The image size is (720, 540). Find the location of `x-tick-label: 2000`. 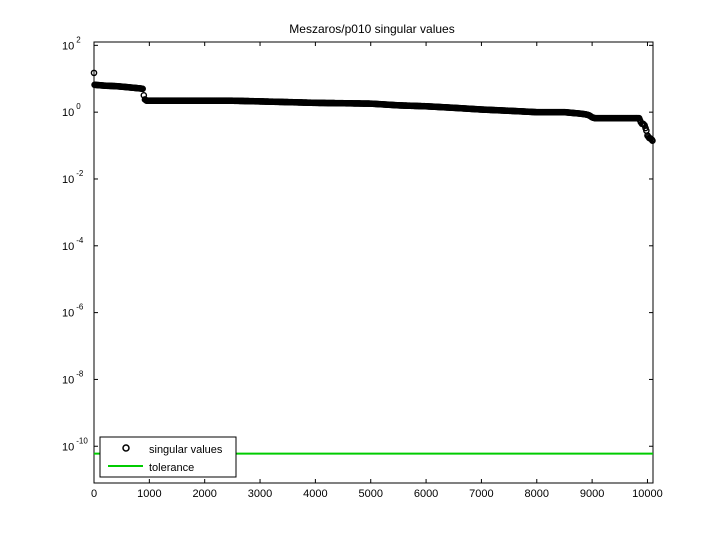

x-tick-label: 2000 is located at coordinates (204, 494).